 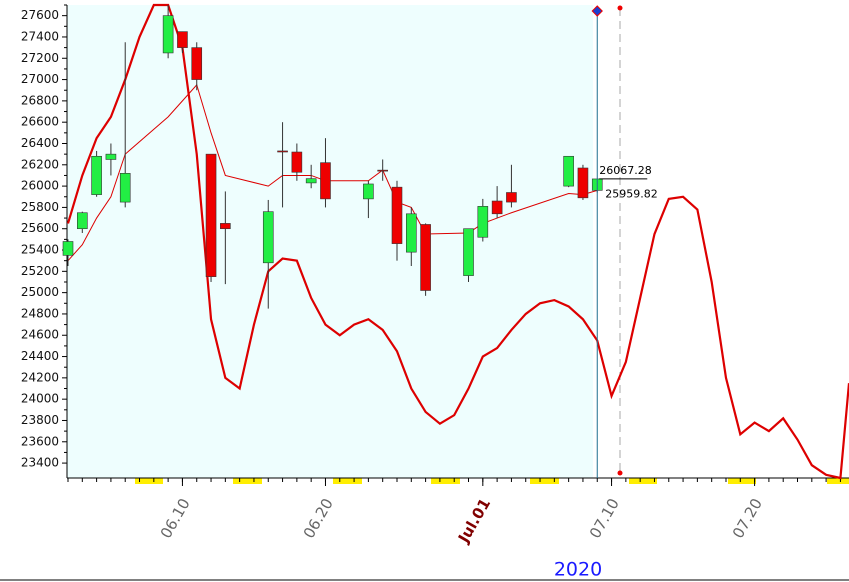 I want to click on y-tick-label: 24400, so click(x=40, y=356).